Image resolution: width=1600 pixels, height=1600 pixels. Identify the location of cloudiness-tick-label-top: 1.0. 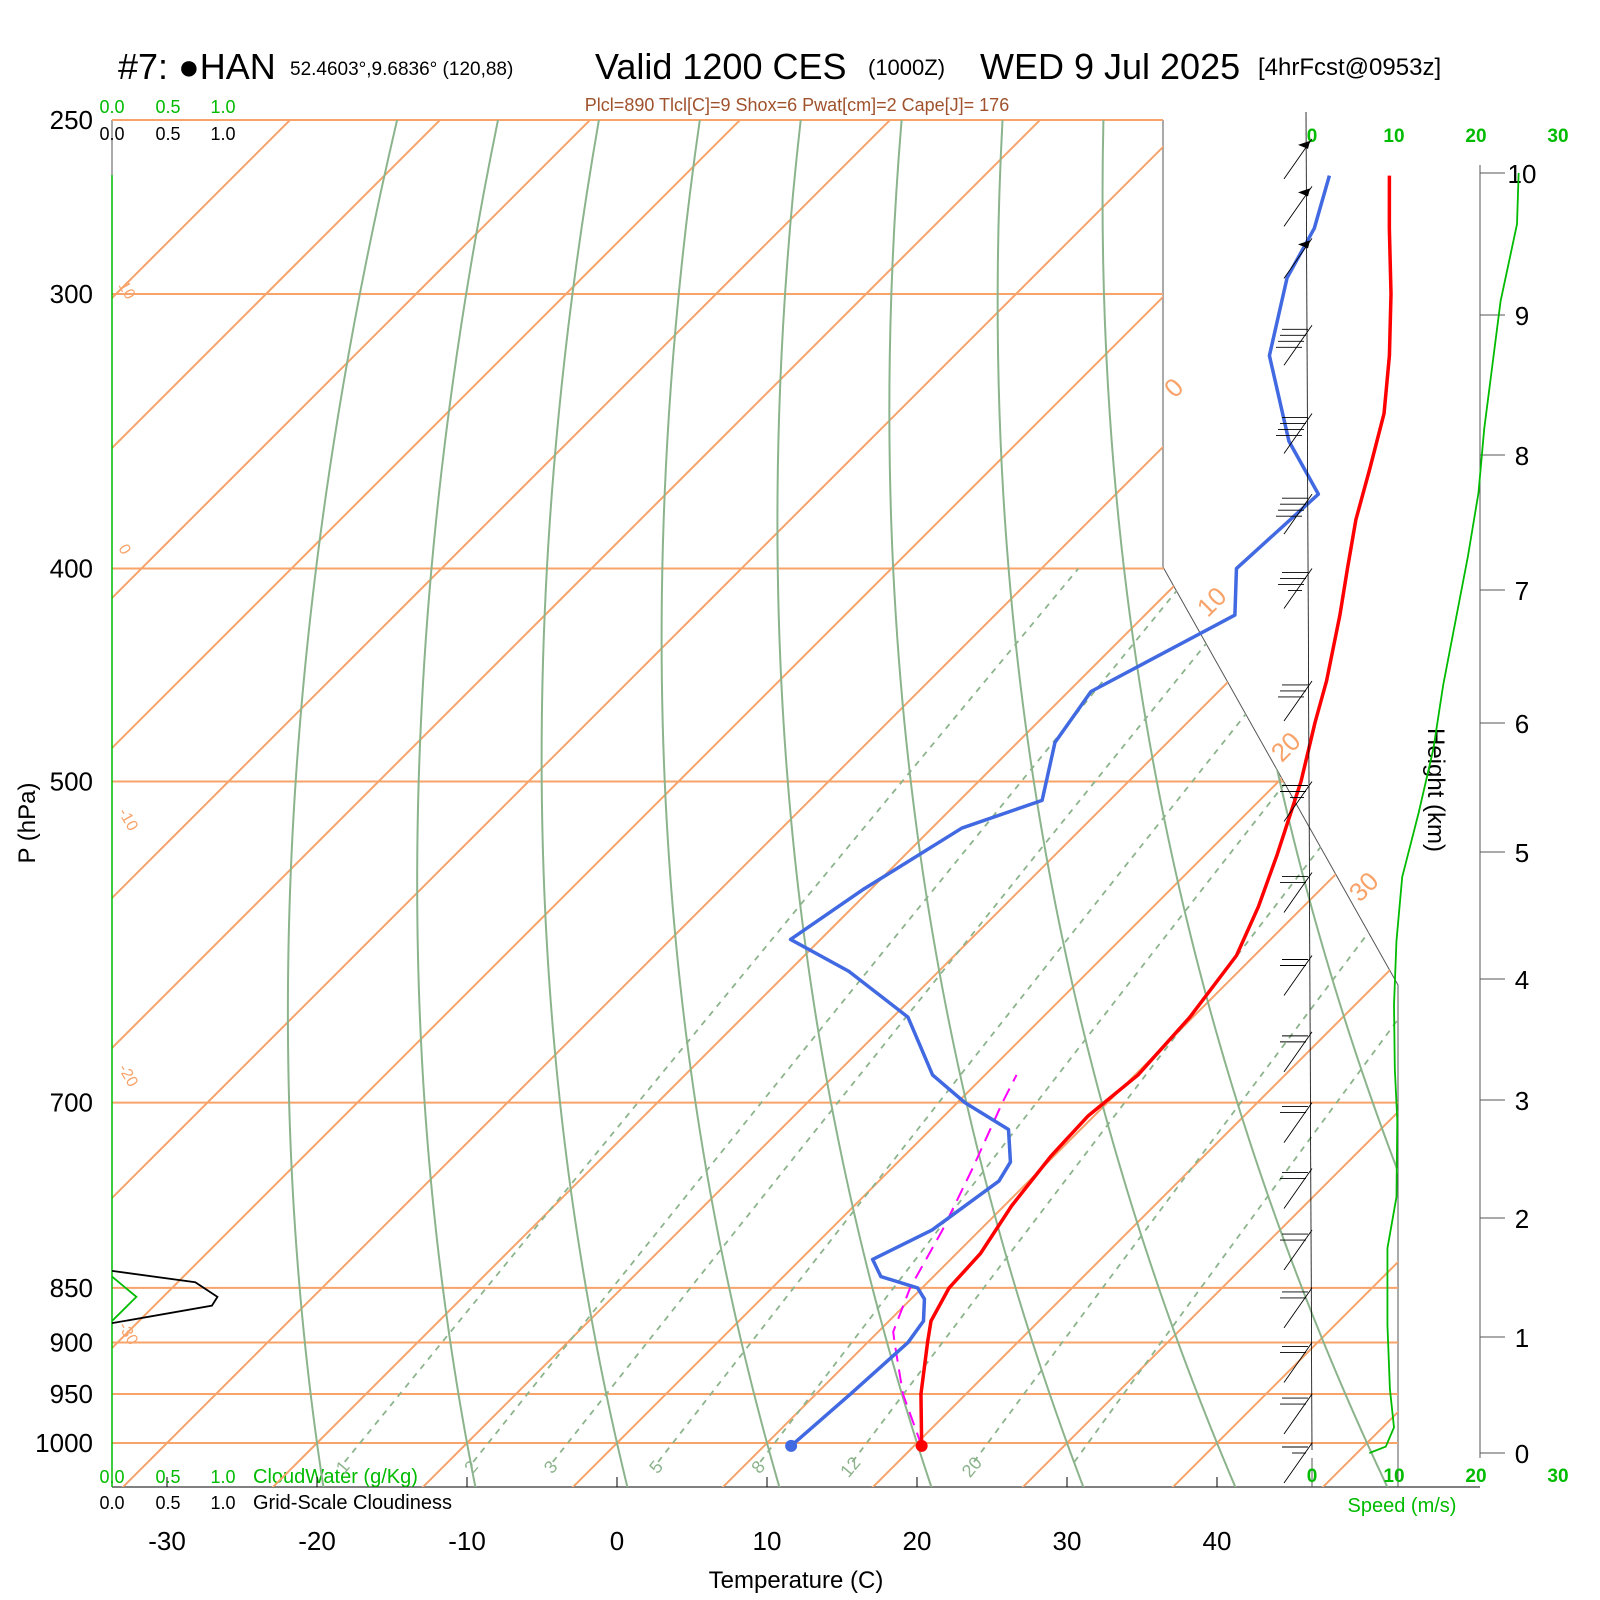
(222, 134).